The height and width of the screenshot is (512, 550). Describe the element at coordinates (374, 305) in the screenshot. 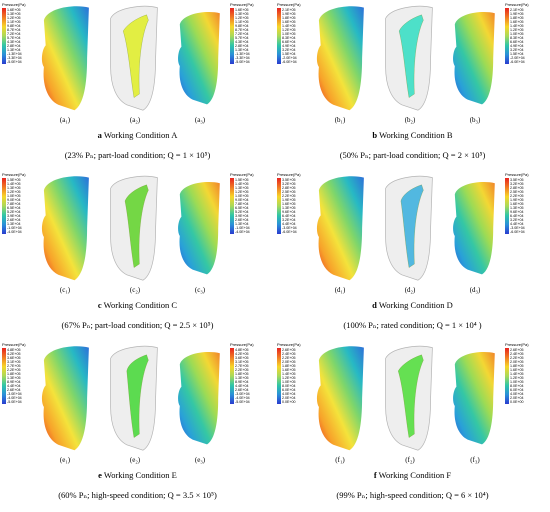

I see `panel-label: d` at that location.